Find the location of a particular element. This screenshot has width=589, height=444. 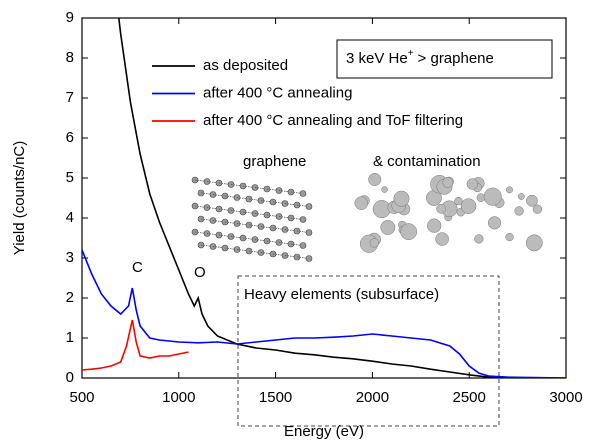

annotation: C is located at coordinates (137, 267).